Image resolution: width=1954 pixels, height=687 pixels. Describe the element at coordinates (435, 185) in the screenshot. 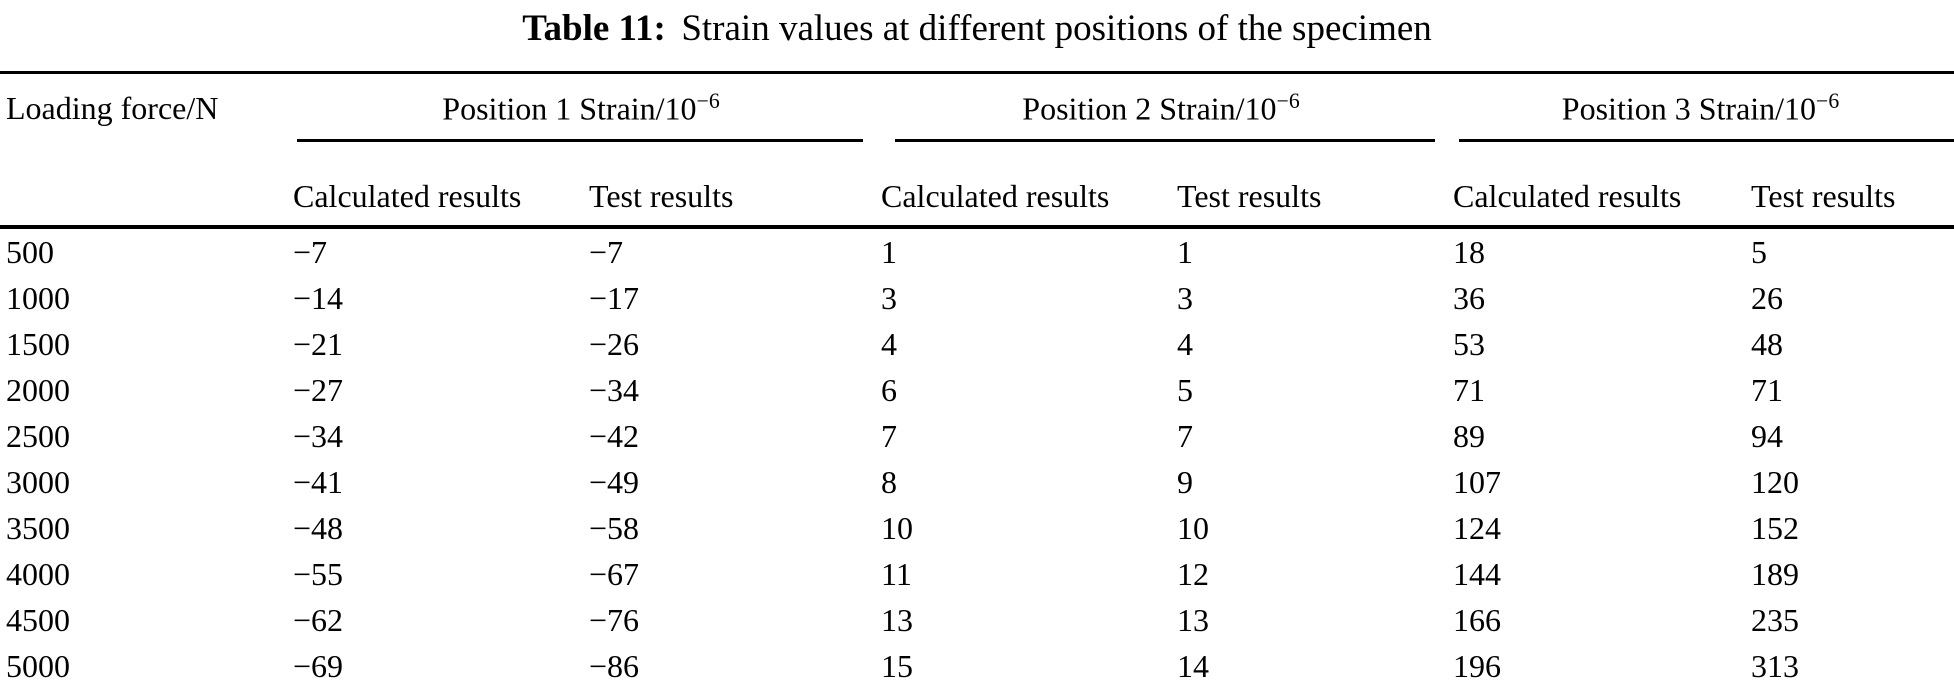

I see `col-header-calculated-results-1: Calculated results` at that location.